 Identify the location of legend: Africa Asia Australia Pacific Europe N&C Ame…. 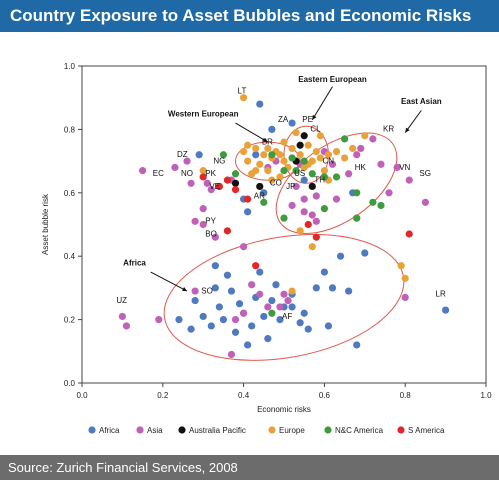
(266, 430).